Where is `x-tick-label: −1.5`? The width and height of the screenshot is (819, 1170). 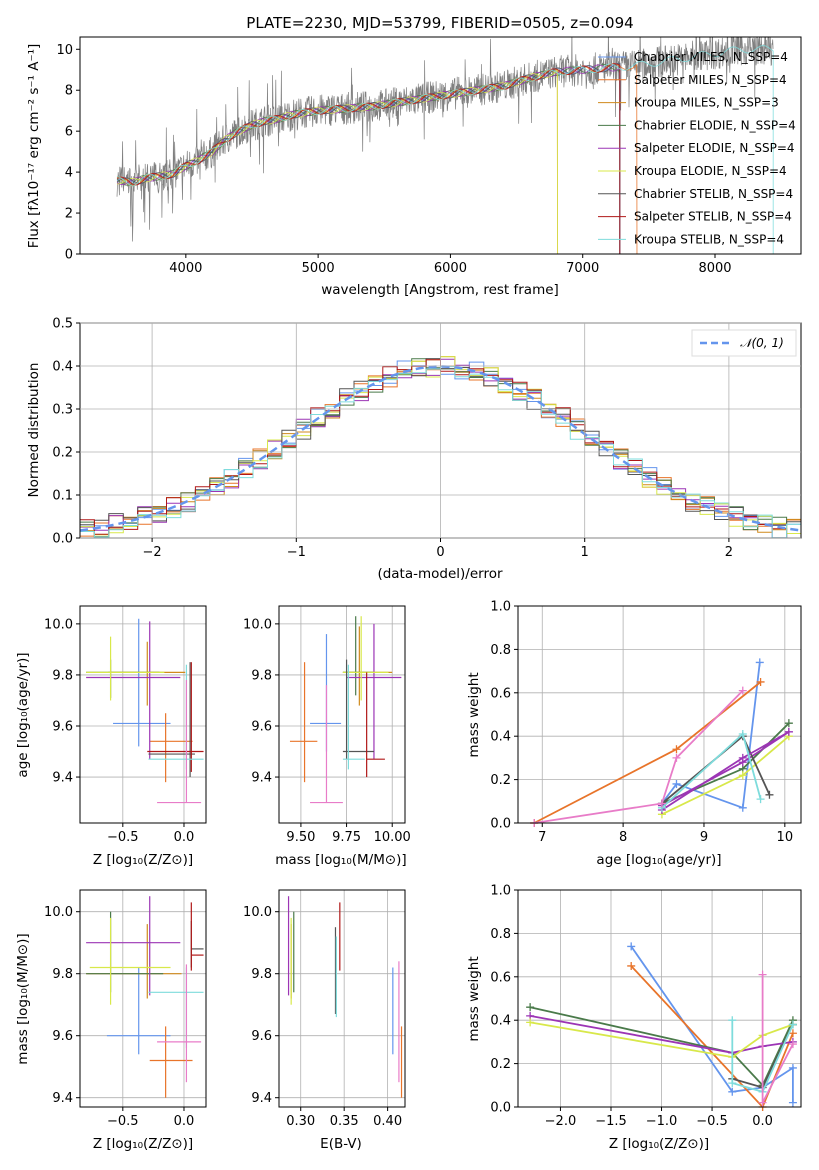
x-tick-label: −1.5 is located at coordinates (611, 1121).